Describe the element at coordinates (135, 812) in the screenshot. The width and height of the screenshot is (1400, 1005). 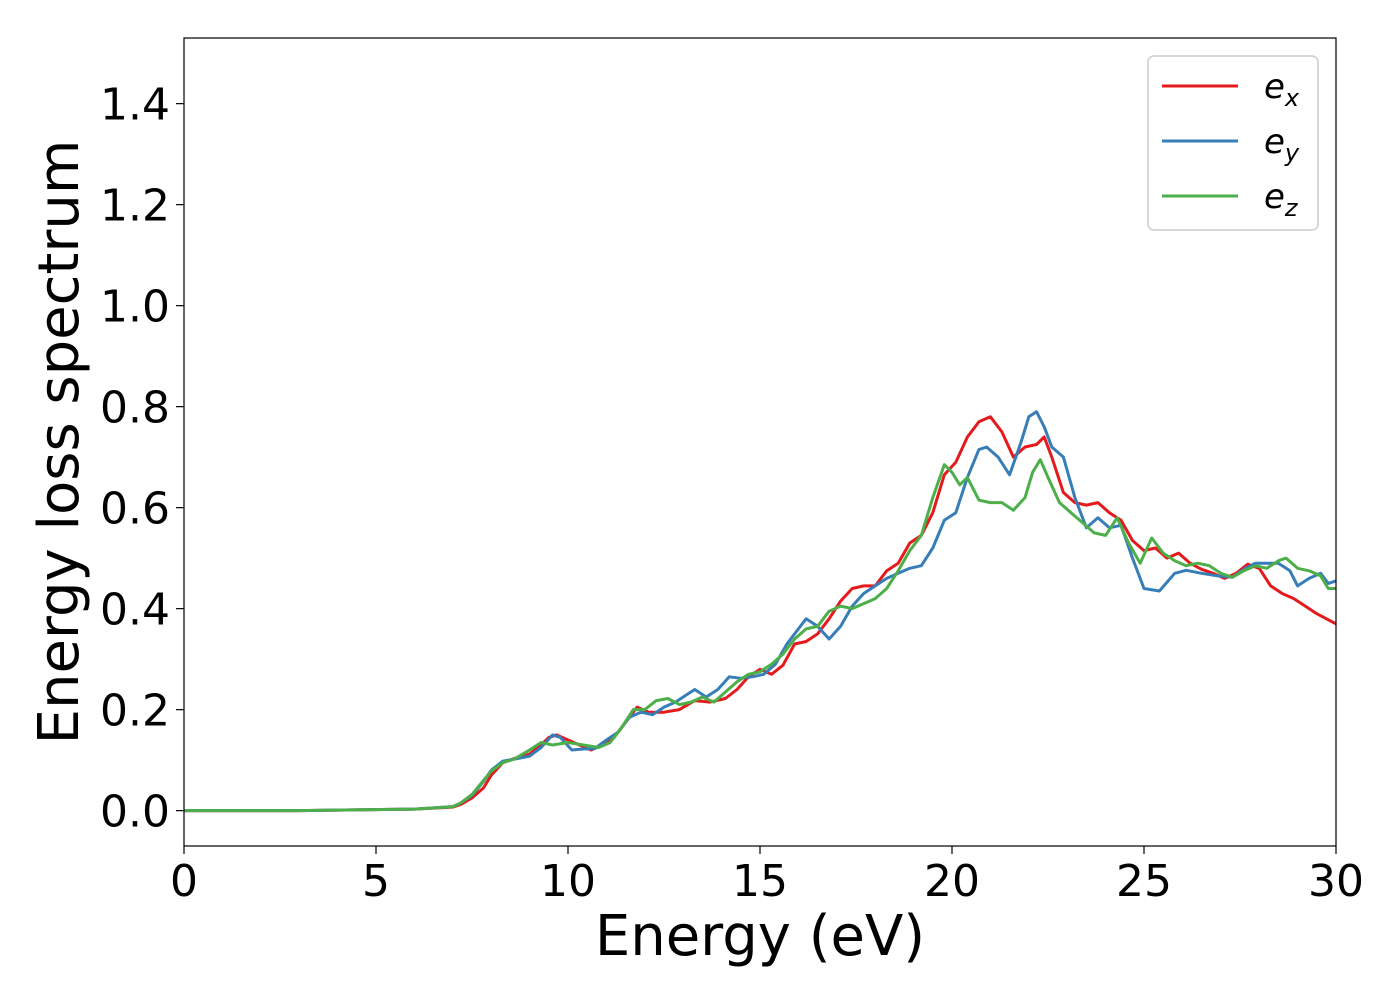
I see `y-tick-label: 0.0` at that location.